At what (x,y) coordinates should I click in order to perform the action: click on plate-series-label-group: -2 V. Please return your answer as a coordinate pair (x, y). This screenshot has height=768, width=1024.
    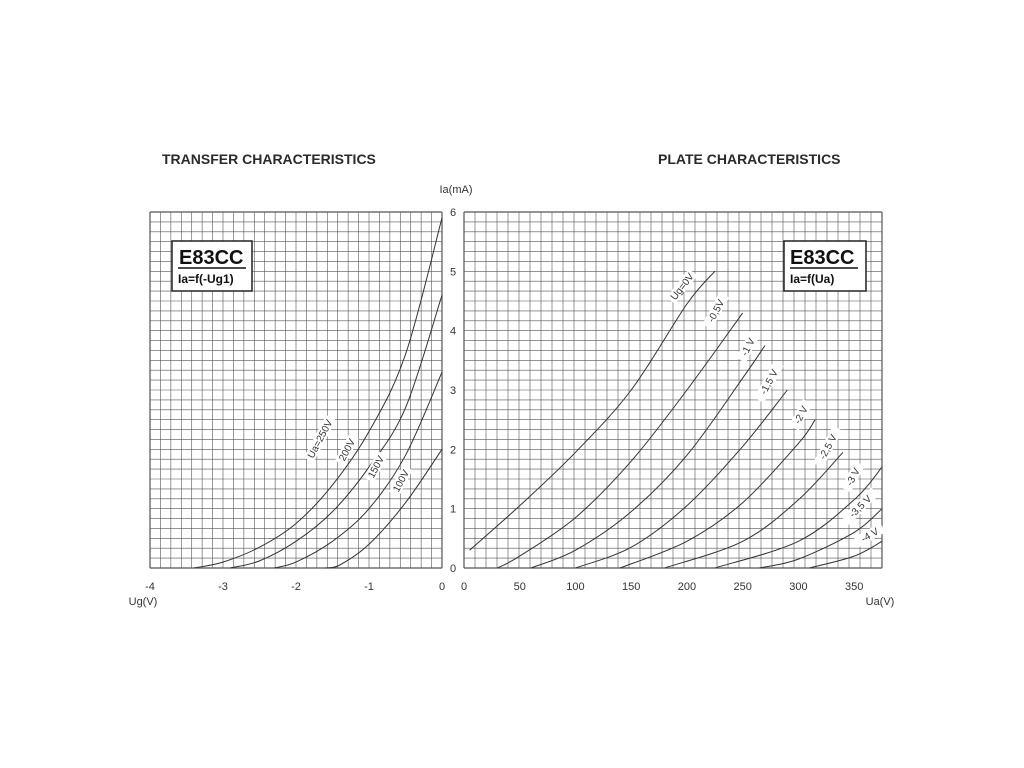
    Looking at the image, I should click on (800, 415).